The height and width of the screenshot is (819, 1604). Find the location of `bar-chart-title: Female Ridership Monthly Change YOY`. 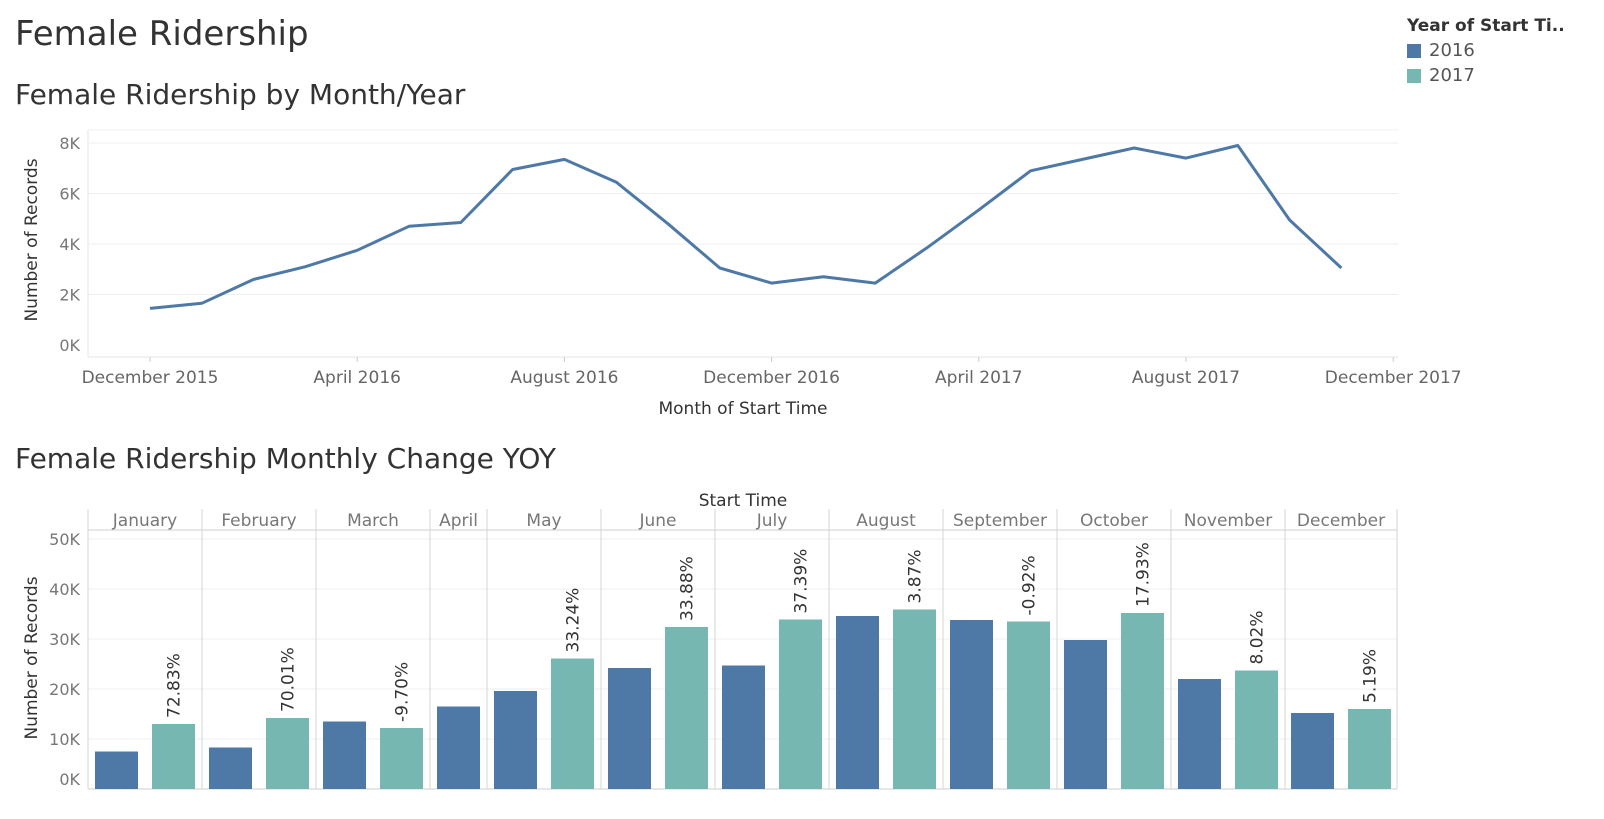

bar-chart-title: Female Ridership Monthly Change YOY is located at coordinates (285, 458).